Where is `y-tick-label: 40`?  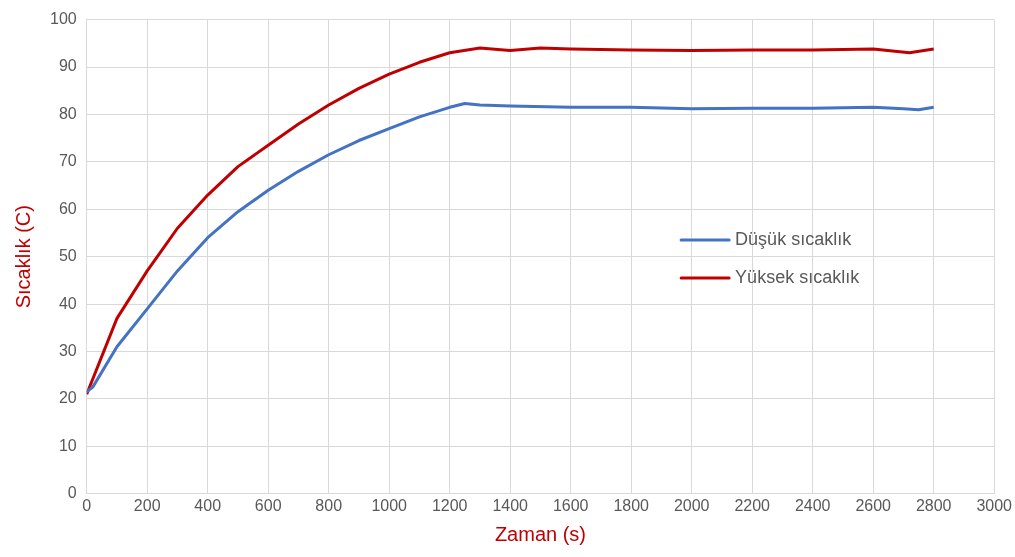
y-tick-label: 40 is located at coordinates (67, 303).